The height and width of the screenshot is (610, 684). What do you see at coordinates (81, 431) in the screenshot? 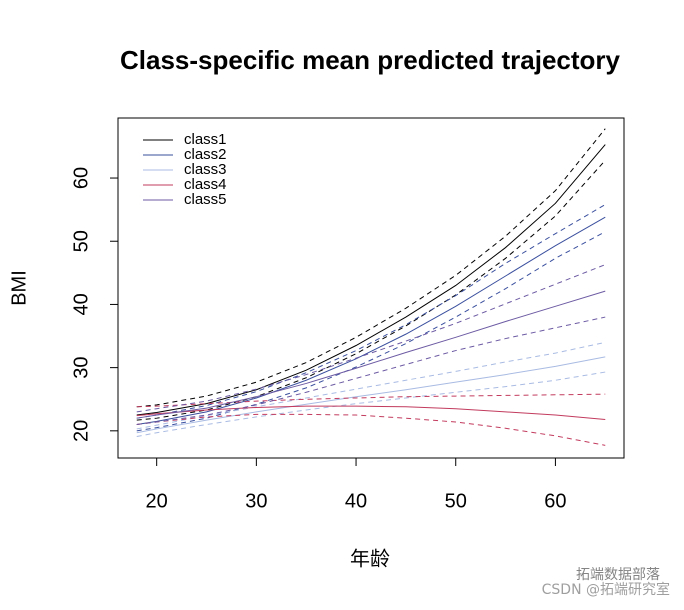
I see `y-tick-label: 20` at bounding box center [81, 431].